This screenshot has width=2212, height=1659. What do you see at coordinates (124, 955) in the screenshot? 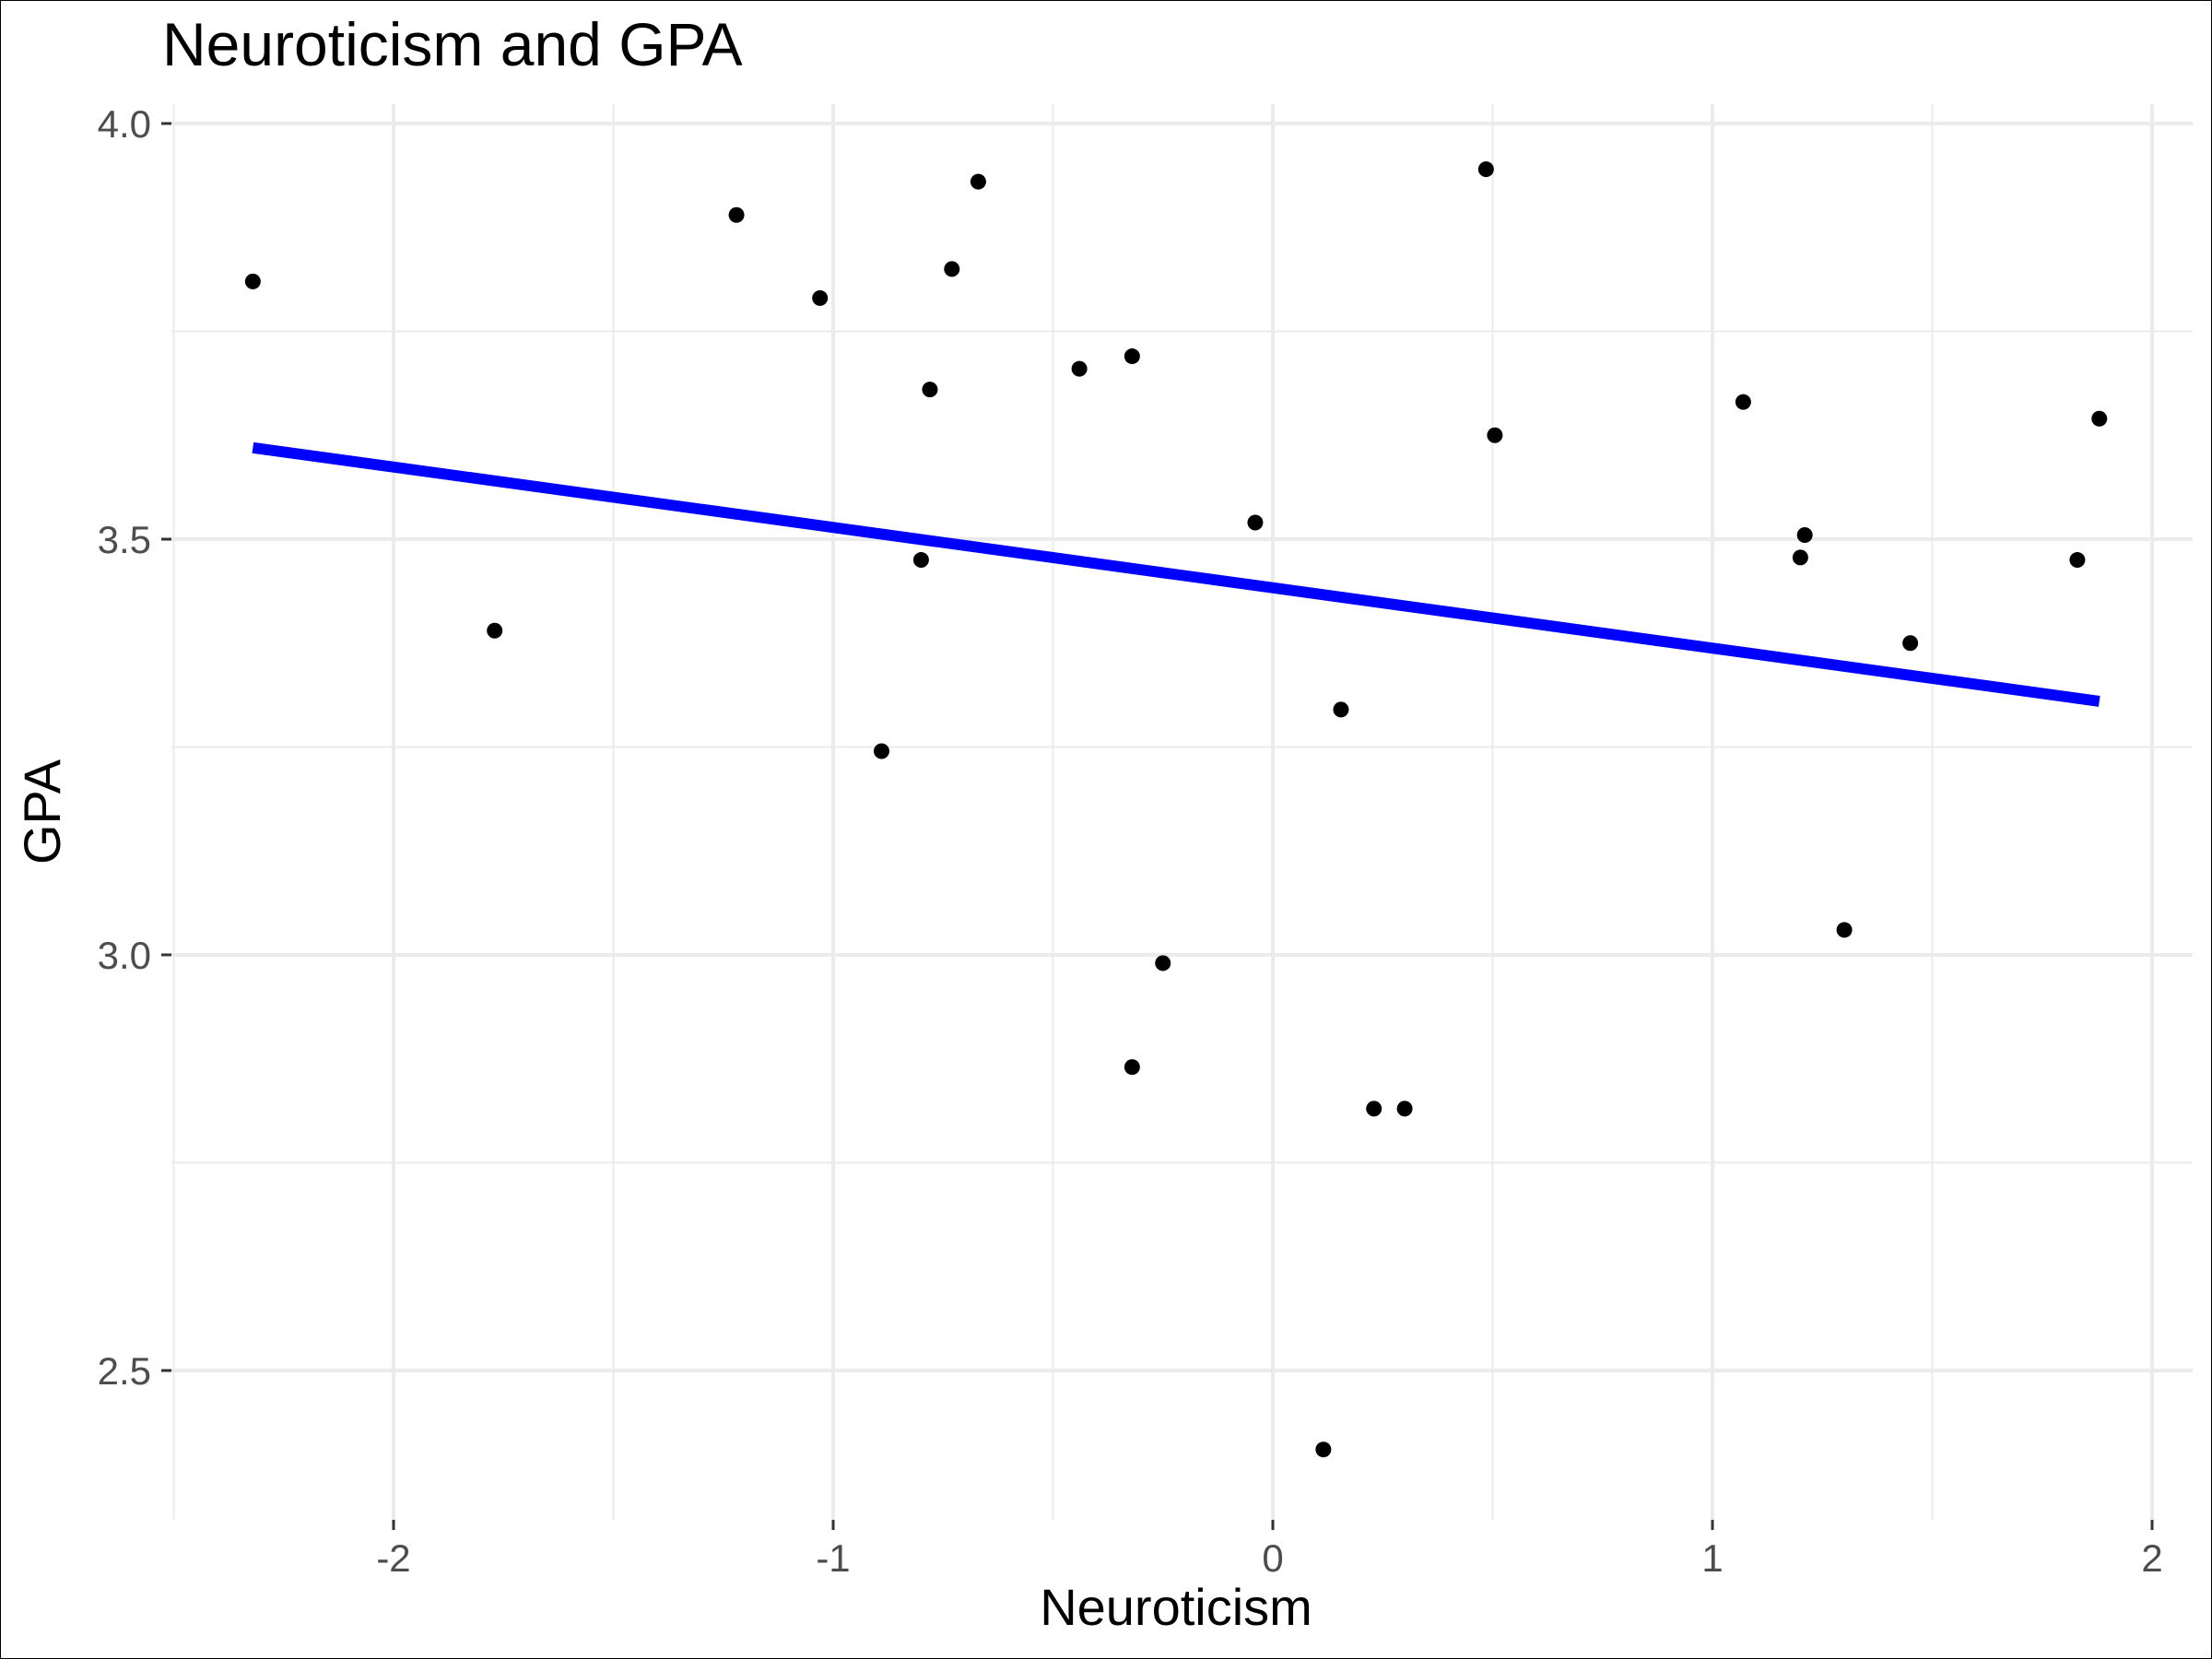
I see `y-tick-label: 3.0` at bounding box center [124, 955].